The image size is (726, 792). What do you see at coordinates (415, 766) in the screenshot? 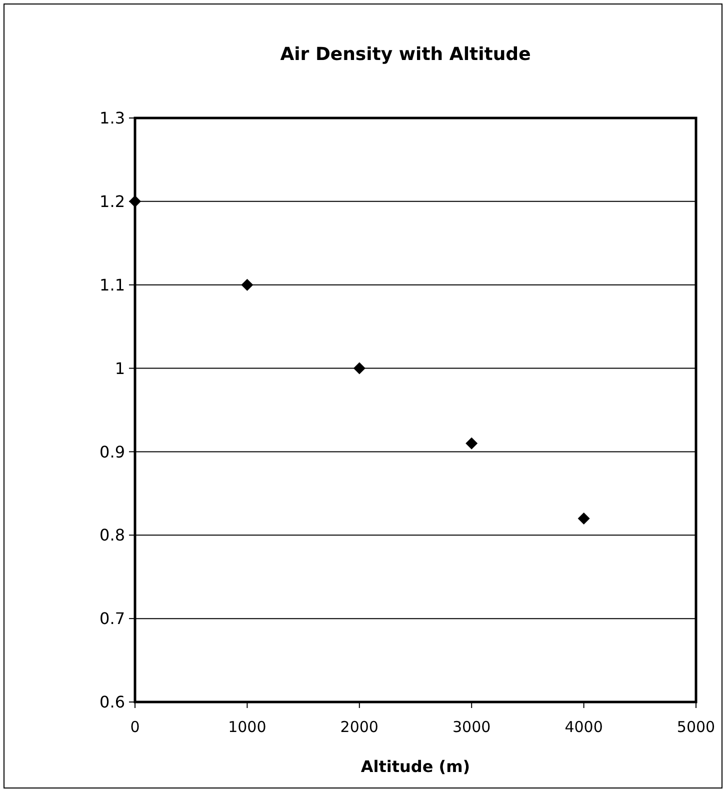
I see `x-axis-title: Altitude (m)` at bounding box center [415, 766].